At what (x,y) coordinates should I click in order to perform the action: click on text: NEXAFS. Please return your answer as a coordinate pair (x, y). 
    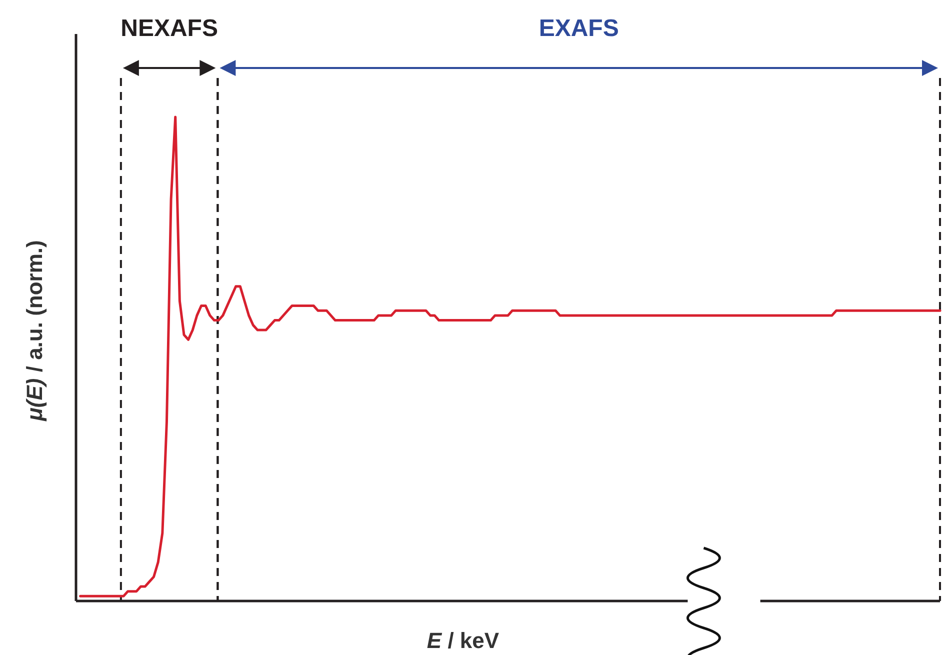
    Looking at the image, I should click on (169, 28).